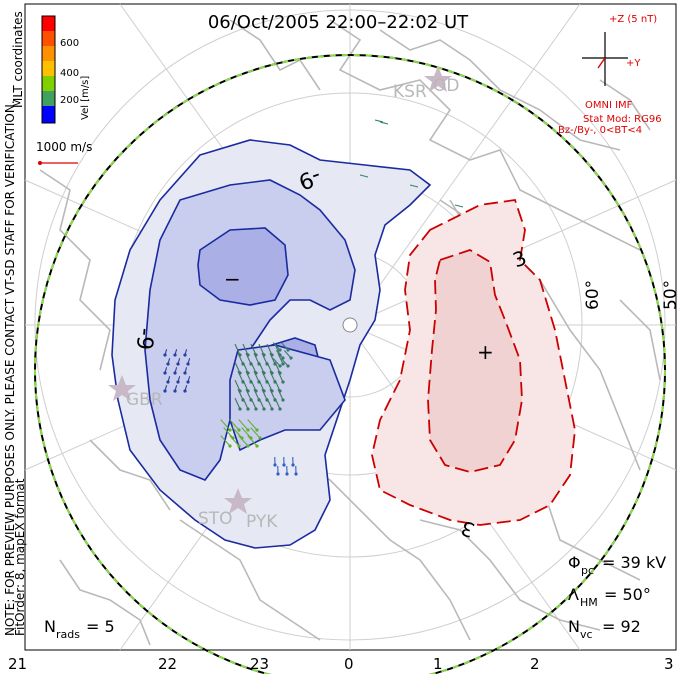 This screenshot has height=674, width=680. Describe the element at coordinates (350, 325) in the screenshot. I see `magnetic-pole-marker` at that location.